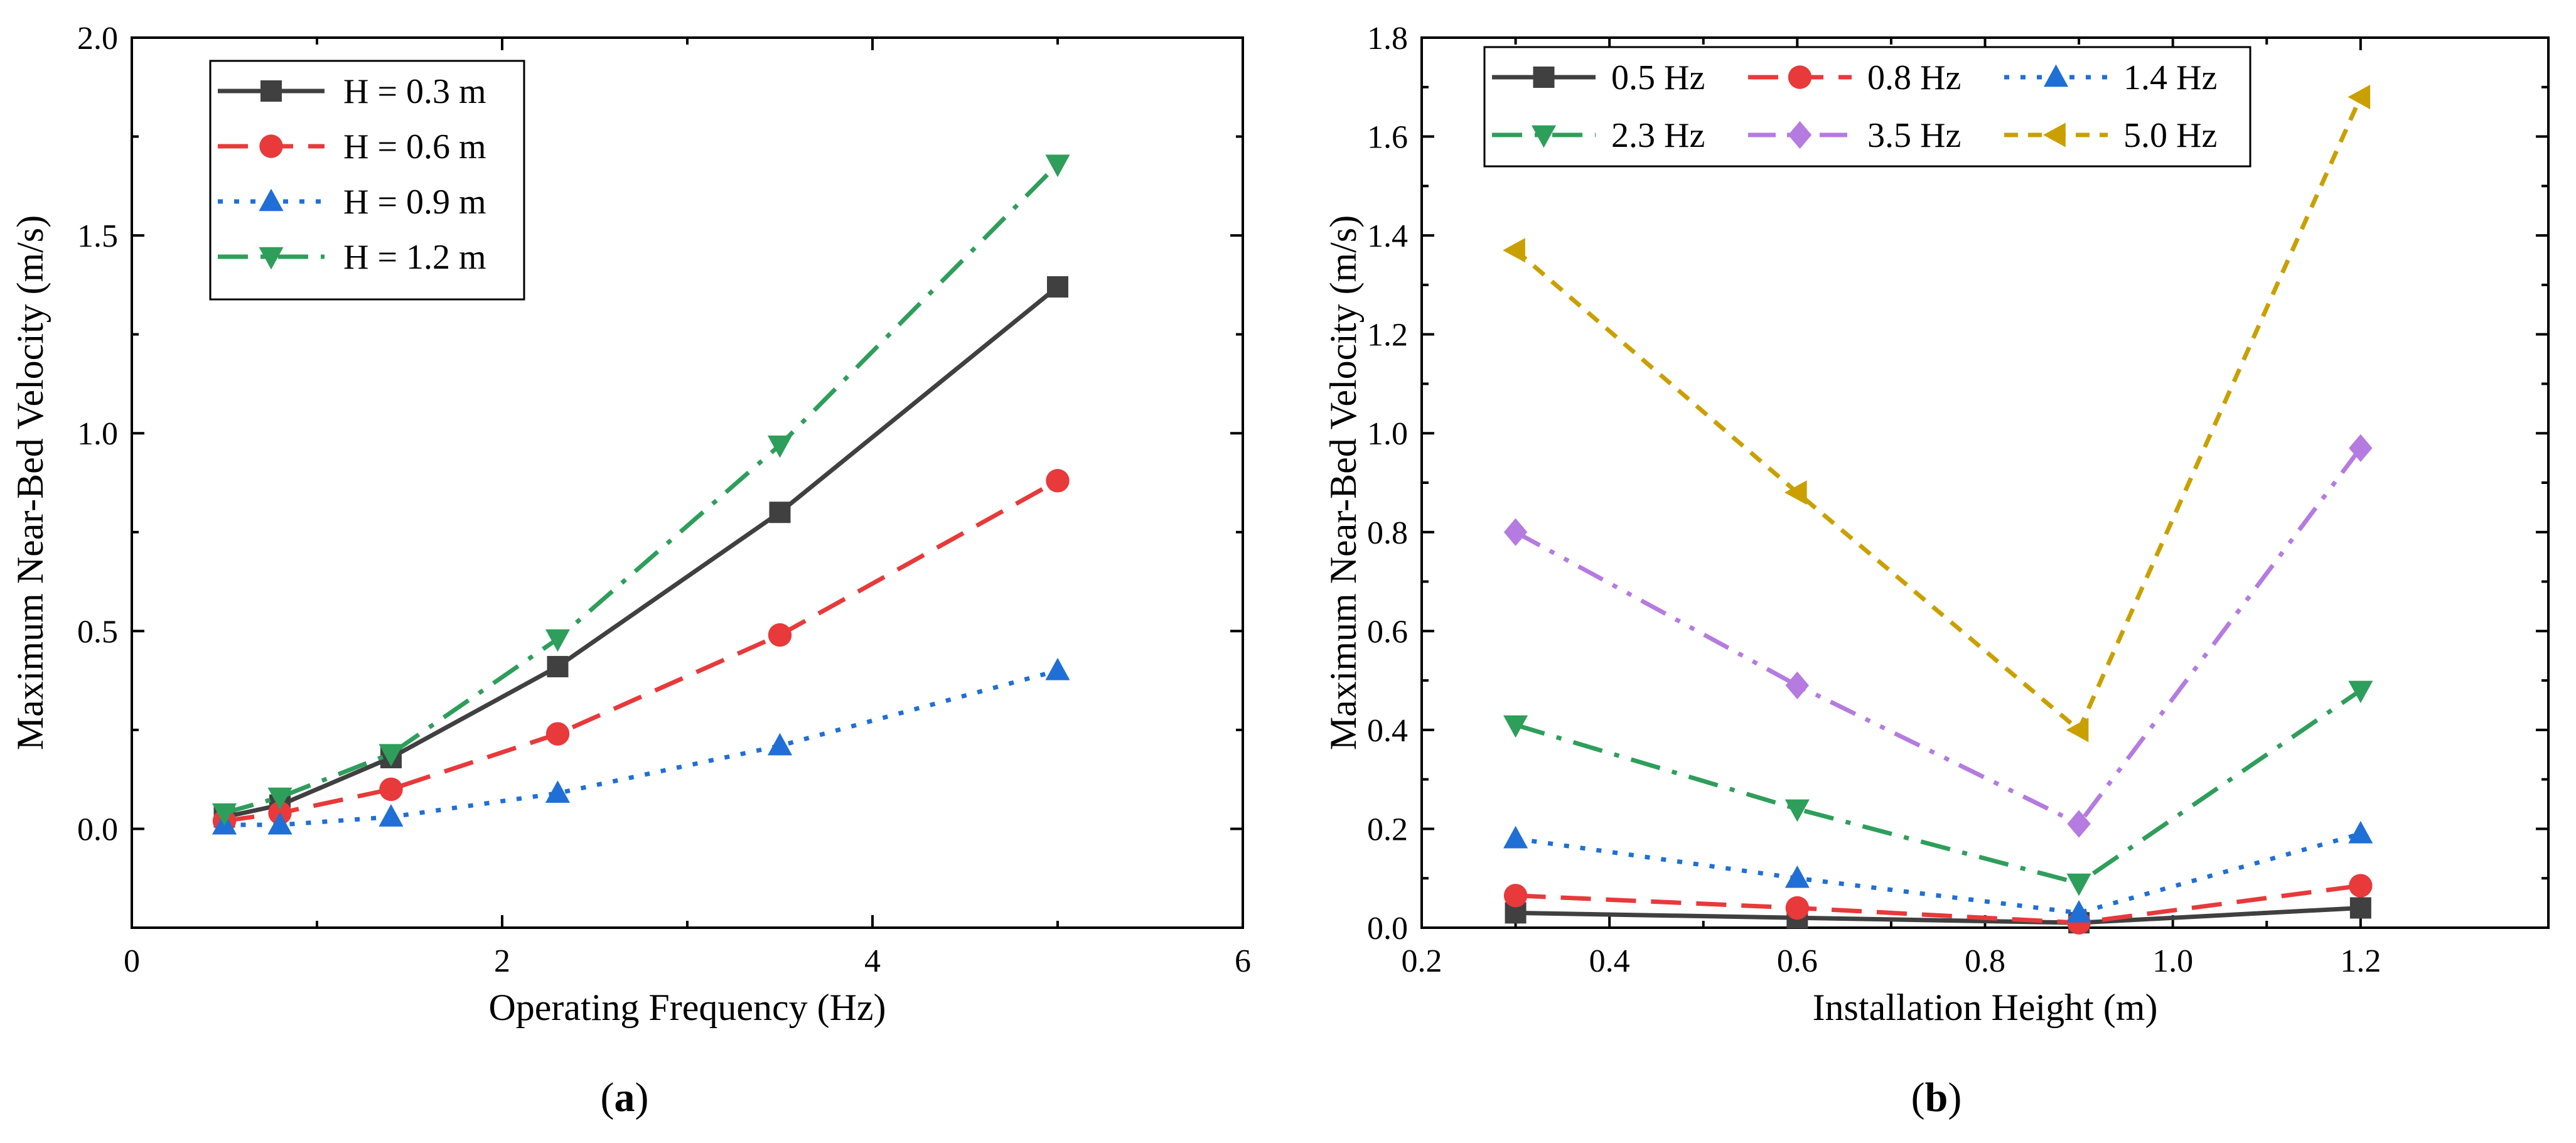 This screenshot has width=2576, height=1143. Describe the element at coordinates (2170, 135) in the screenshot. I see `legend-label: 5.0 Hz` at that location.